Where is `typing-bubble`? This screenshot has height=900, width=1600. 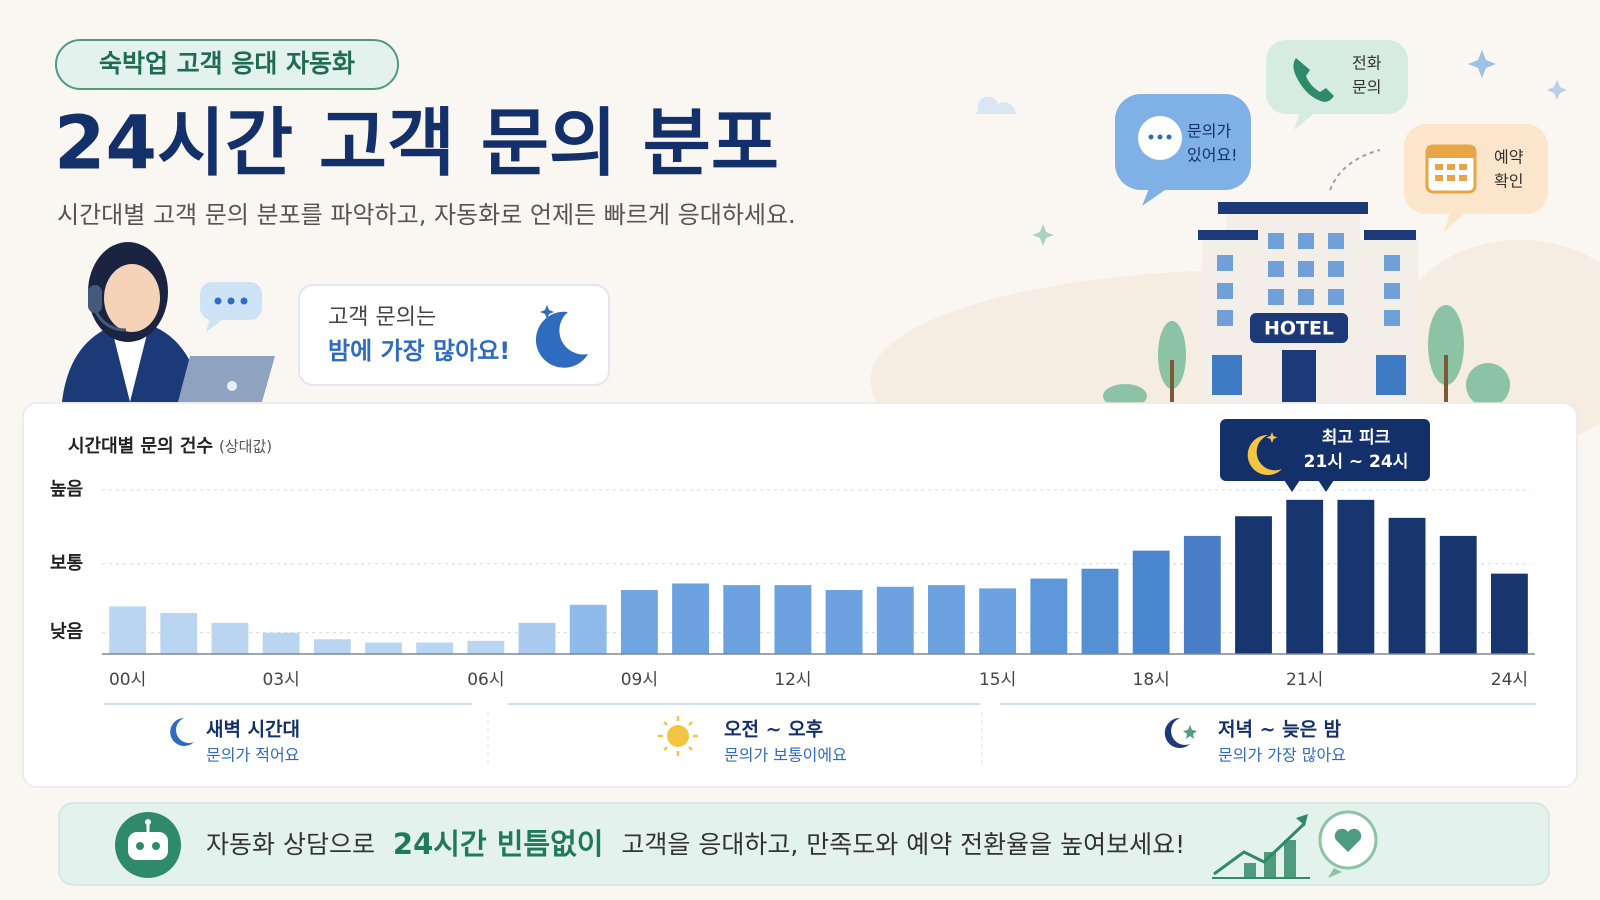
typing-bubble is located at coordinates (231, 307).